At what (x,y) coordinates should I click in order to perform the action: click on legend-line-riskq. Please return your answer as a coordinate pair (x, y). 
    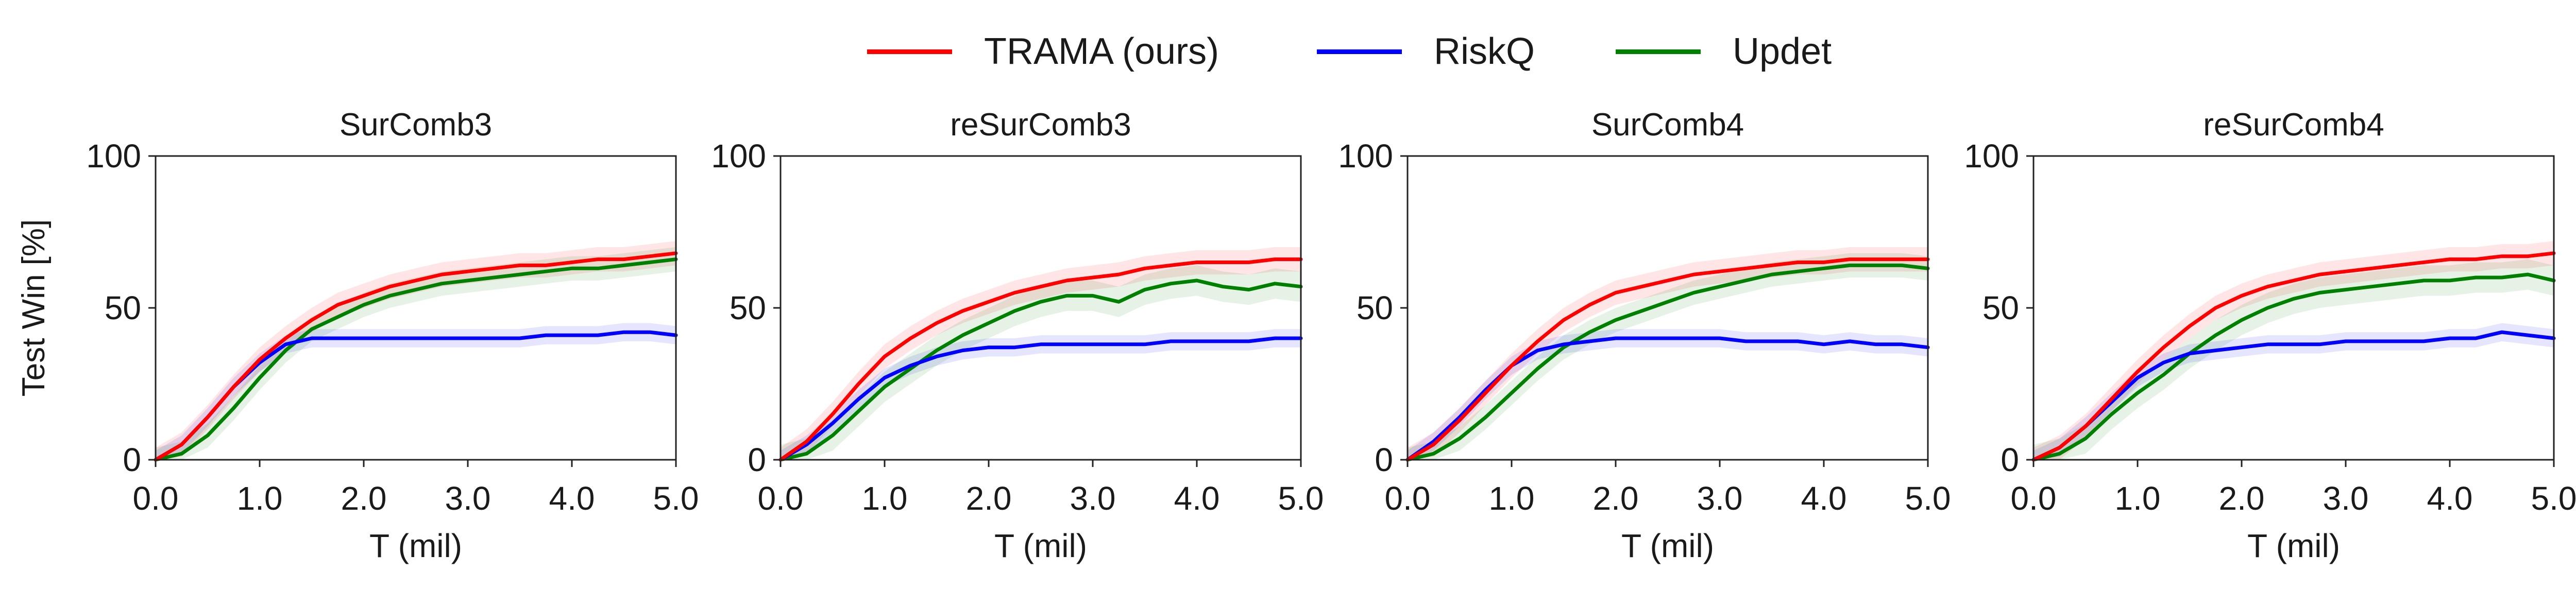
    Looking at the image, I should click on (1359, 51).